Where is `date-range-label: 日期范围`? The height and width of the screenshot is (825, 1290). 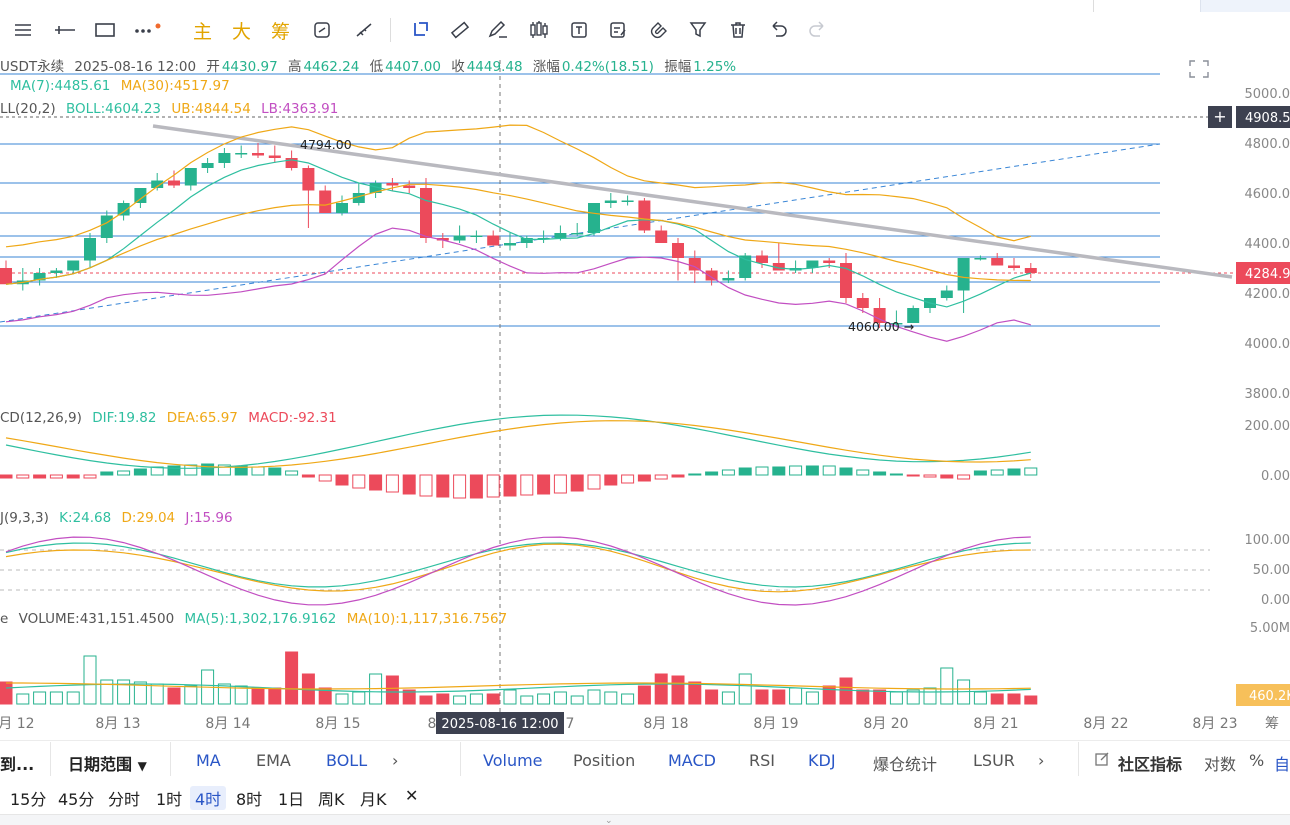
date-range-label: 日期范围 is located at coordinates (100, 764).